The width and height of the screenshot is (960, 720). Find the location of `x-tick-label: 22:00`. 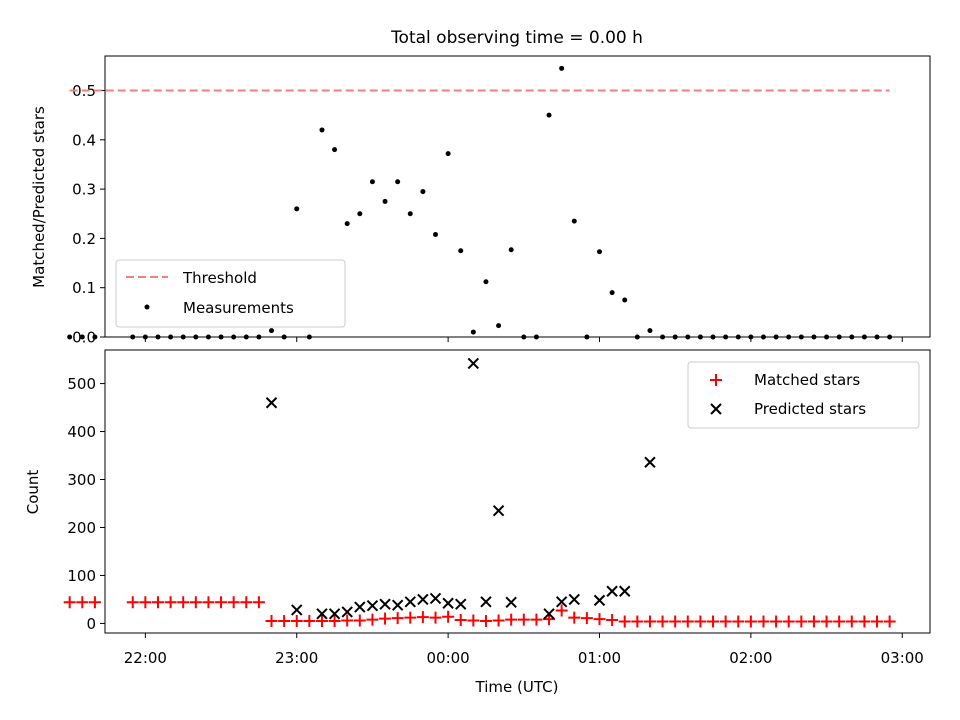

x-tick-label: 22:00 is located at coordinates (145, 658).